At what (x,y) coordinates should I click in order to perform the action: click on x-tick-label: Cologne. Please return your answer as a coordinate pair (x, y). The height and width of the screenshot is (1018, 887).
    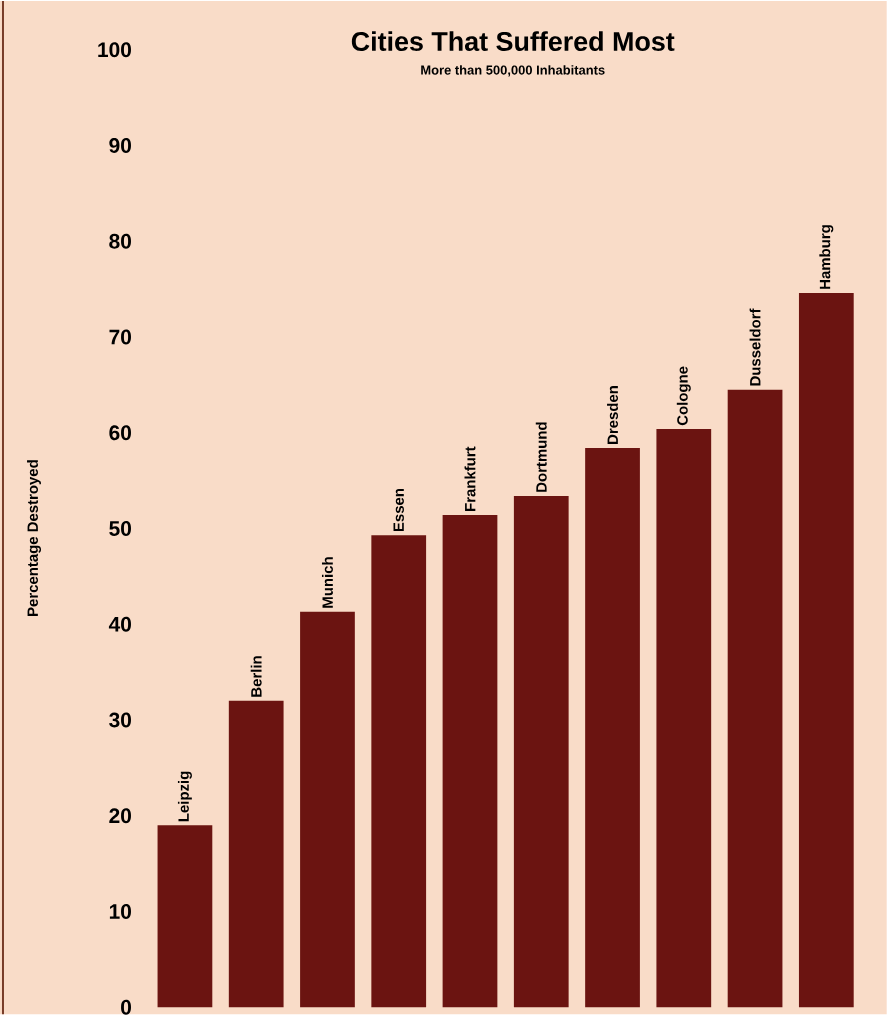
    Looking at the image, I should click on (683, 396).